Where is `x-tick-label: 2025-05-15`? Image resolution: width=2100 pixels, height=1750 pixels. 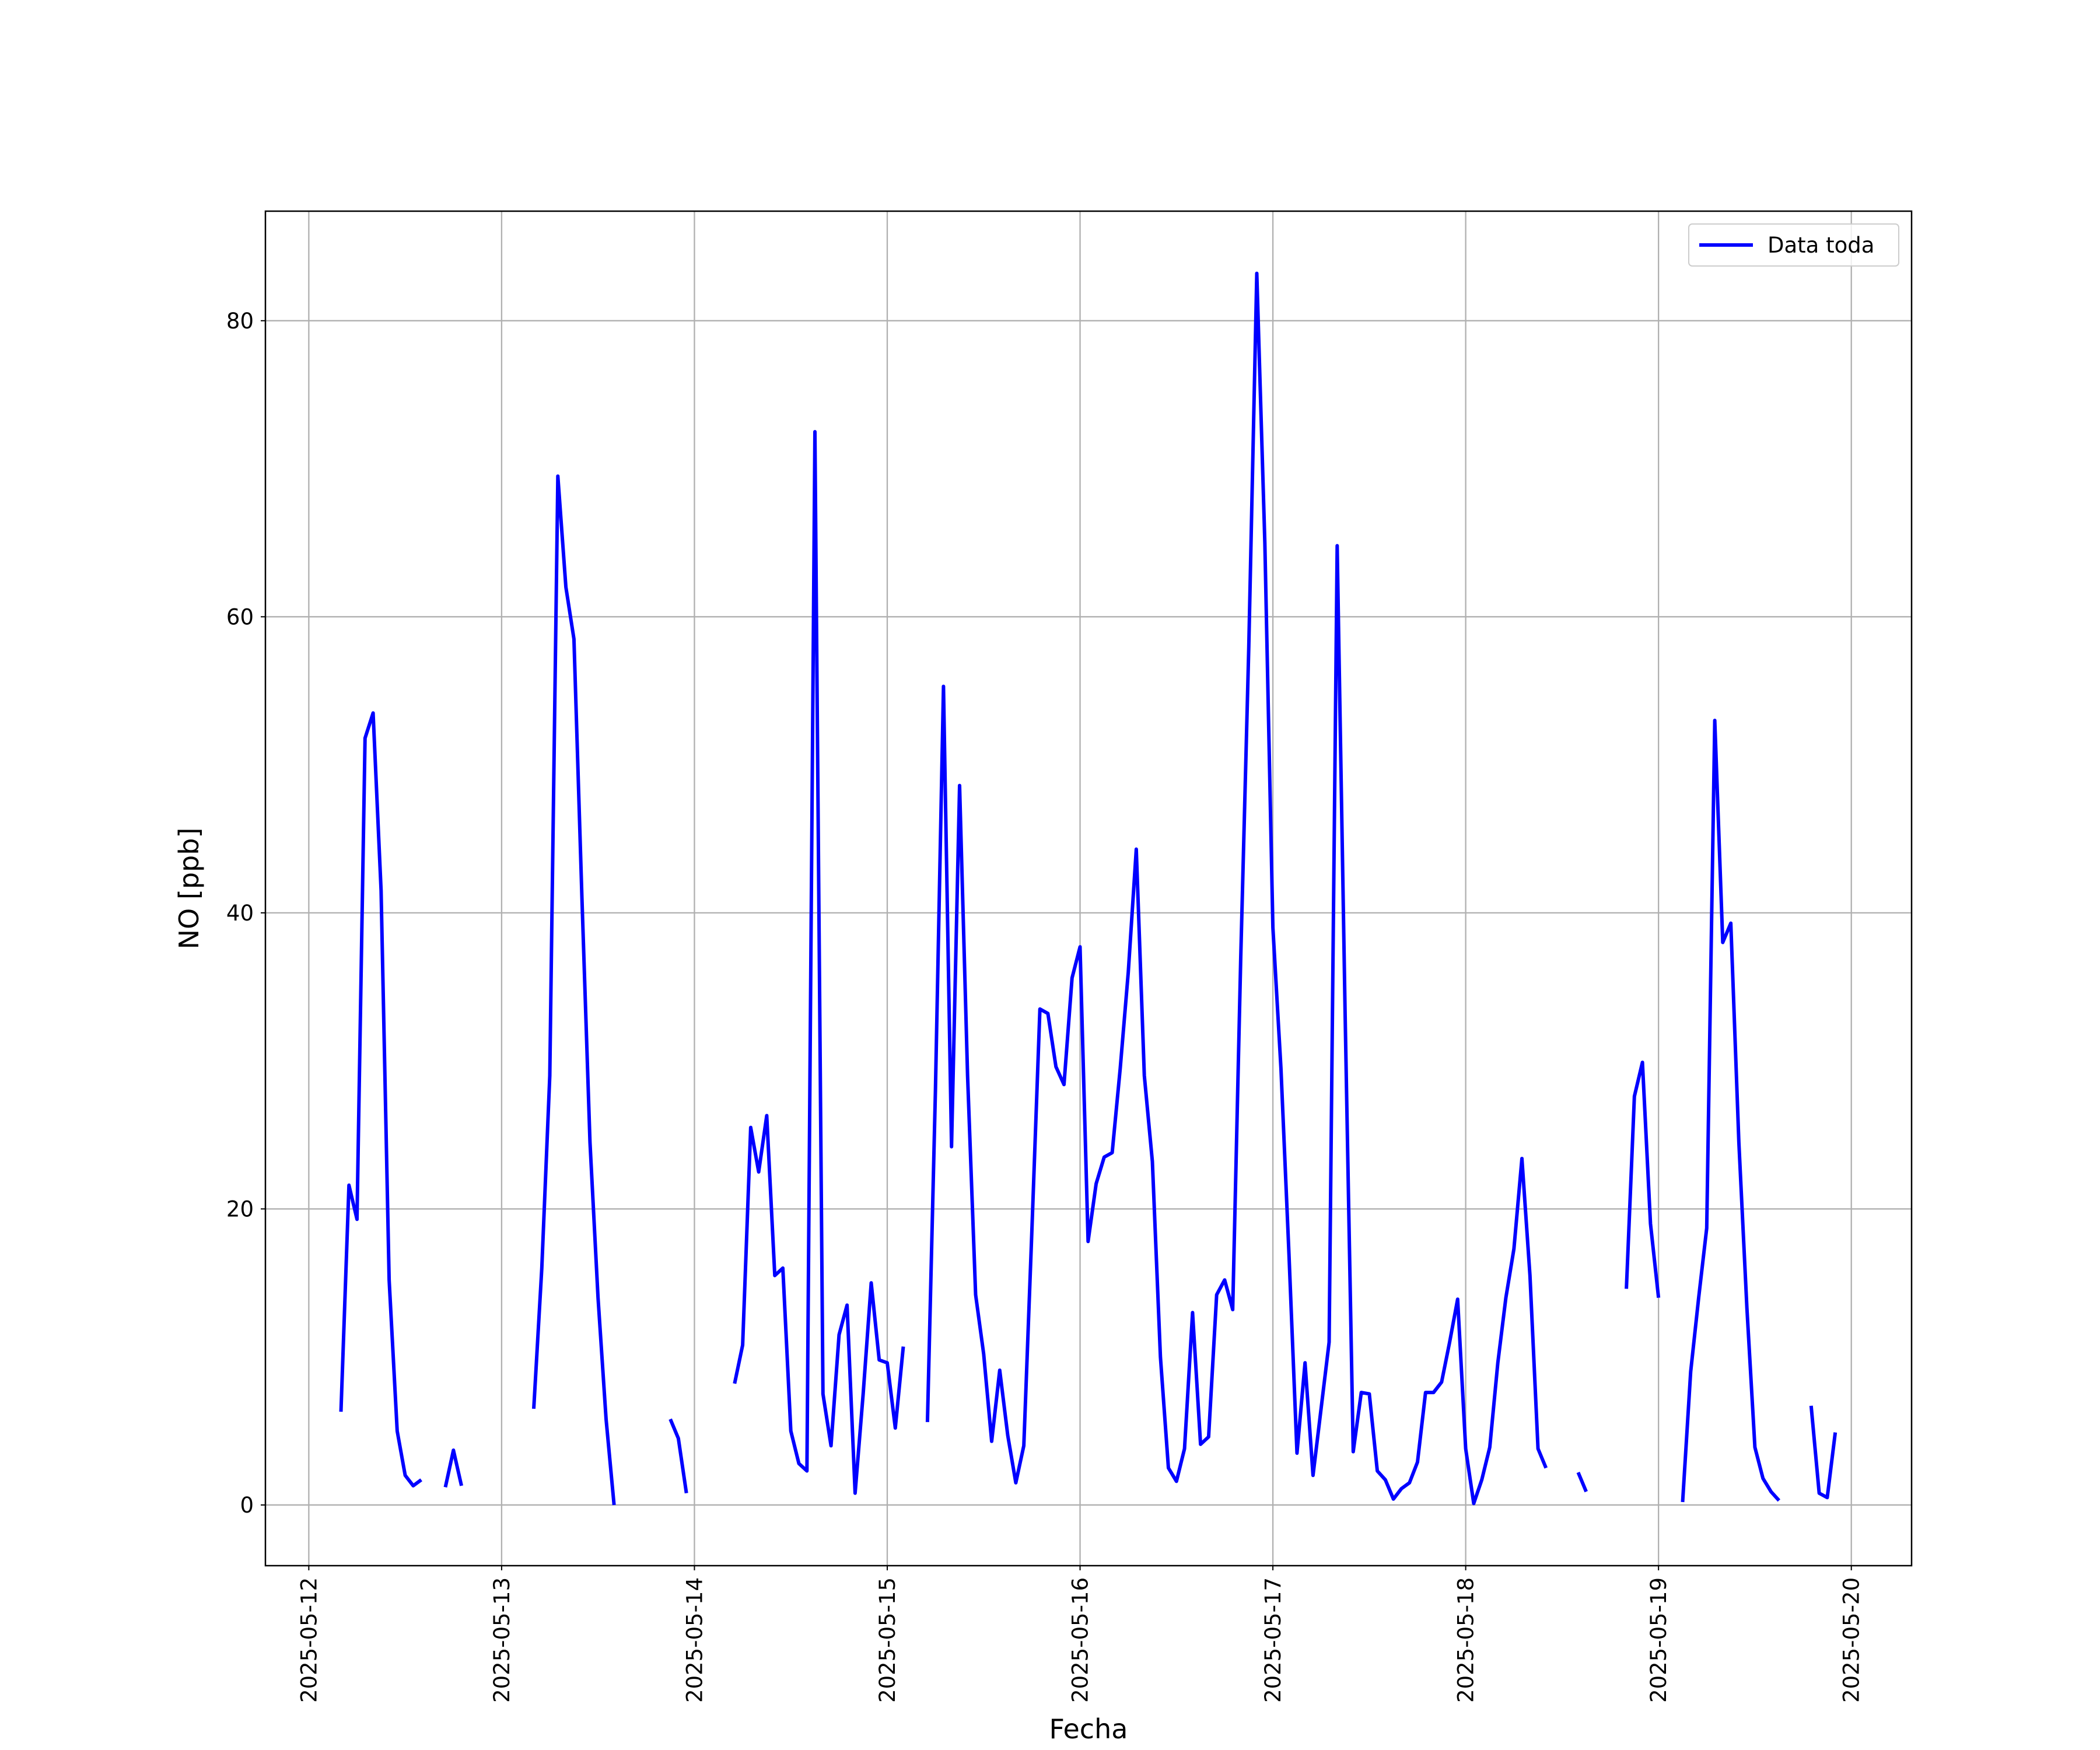
x-tick-label: 2025-05-15 is located at coordinates (887, 1640).